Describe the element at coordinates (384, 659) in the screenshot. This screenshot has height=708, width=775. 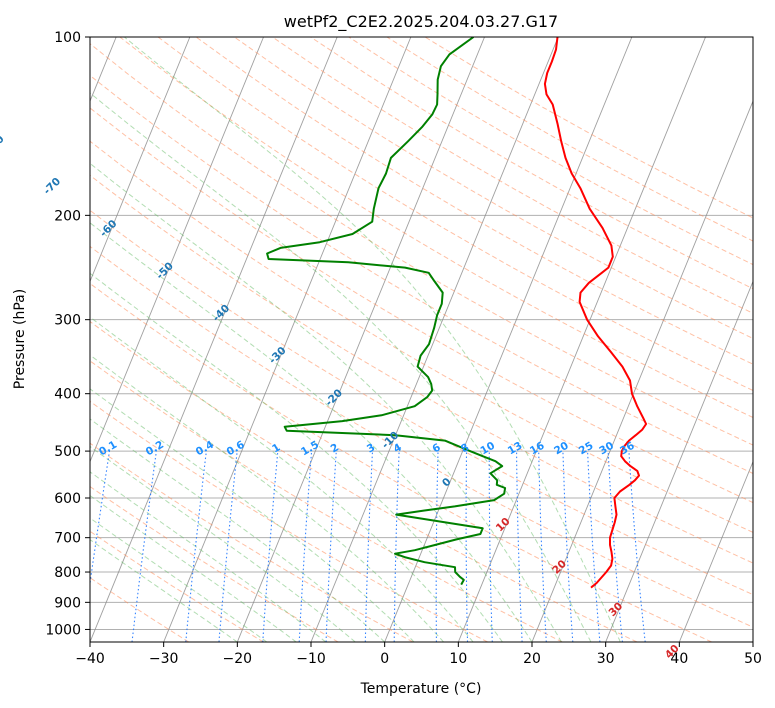
I see `x-tick-label: 0` at that location.